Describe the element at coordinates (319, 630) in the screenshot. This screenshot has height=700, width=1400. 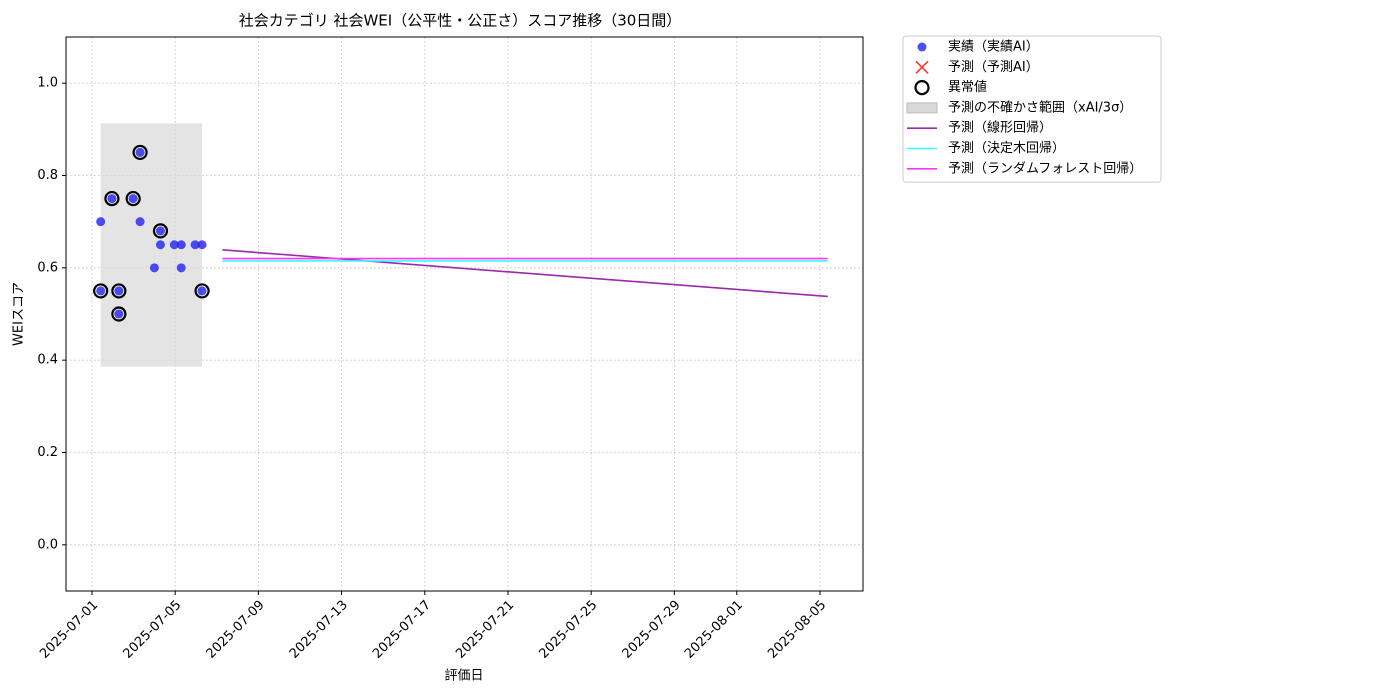
I see `x-tick-label: 2025-07-13` at that location.